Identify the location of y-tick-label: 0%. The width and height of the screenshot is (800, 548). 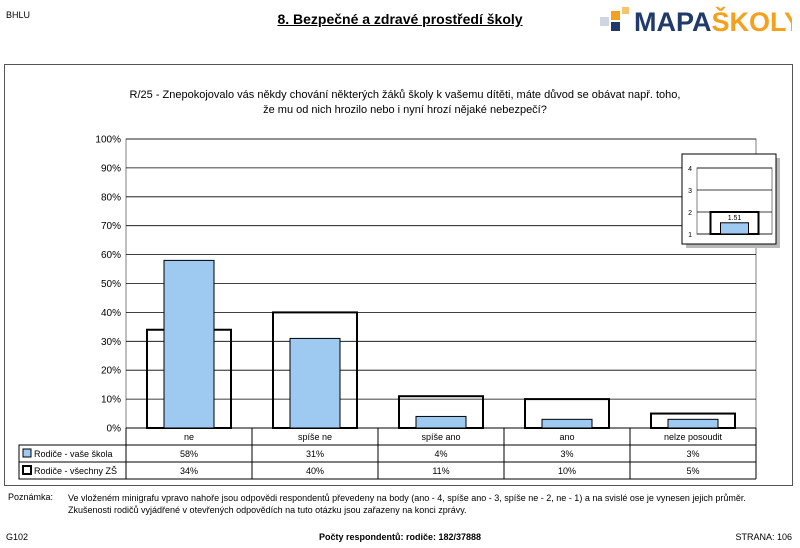
(114, 429).